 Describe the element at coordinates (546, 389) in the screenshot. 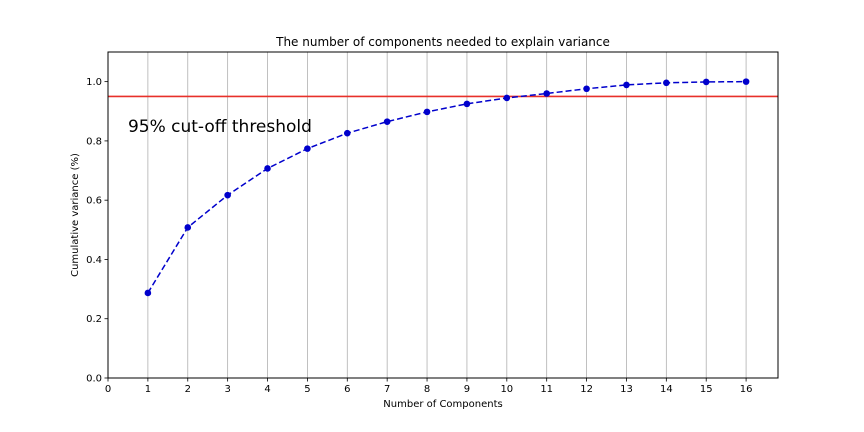

I see `x-tick-label: 11` at that location.